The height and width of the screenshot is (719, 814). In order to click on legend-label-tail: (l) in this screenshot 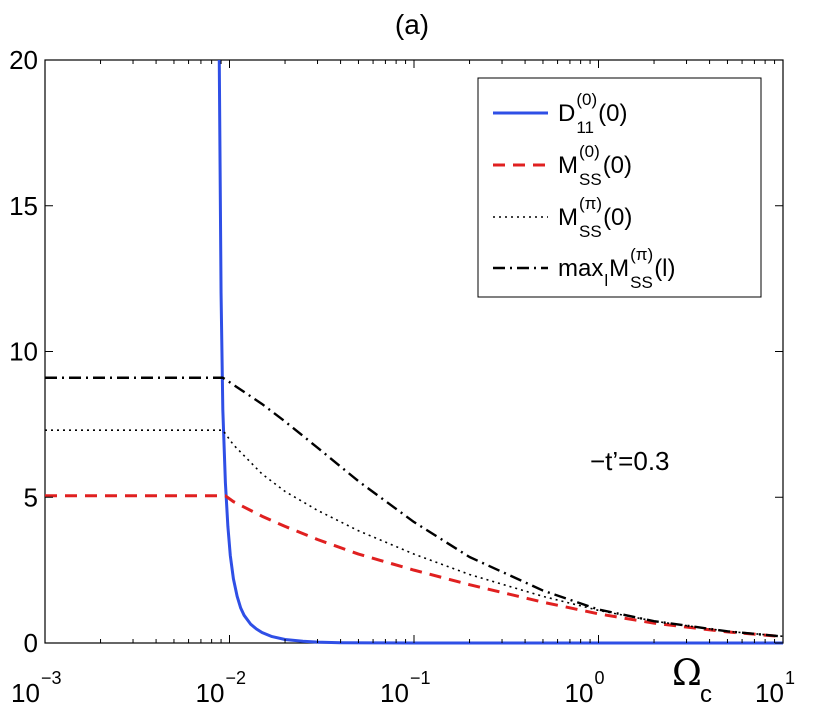, I will do `click(664, 268)`.